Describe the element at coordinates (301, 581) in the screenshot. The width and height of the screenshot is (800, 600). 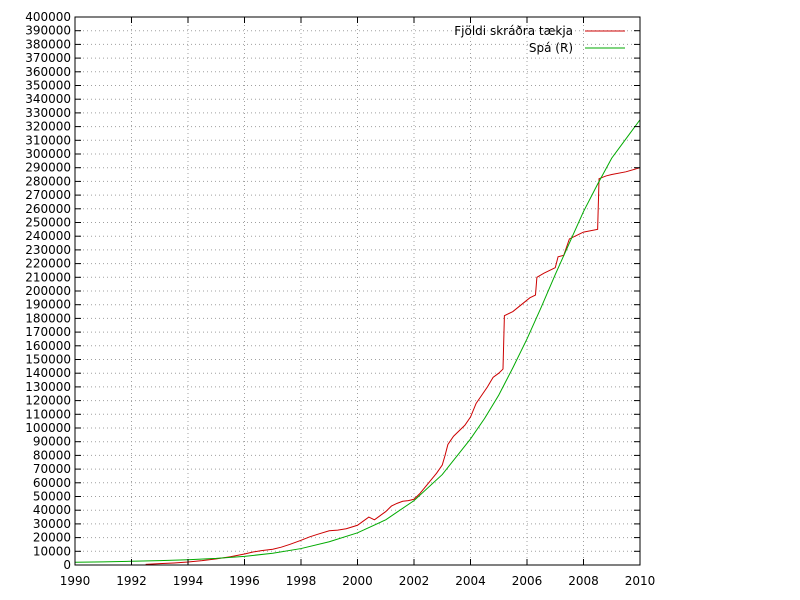
I see `x-tick-label: 1998` at that location.